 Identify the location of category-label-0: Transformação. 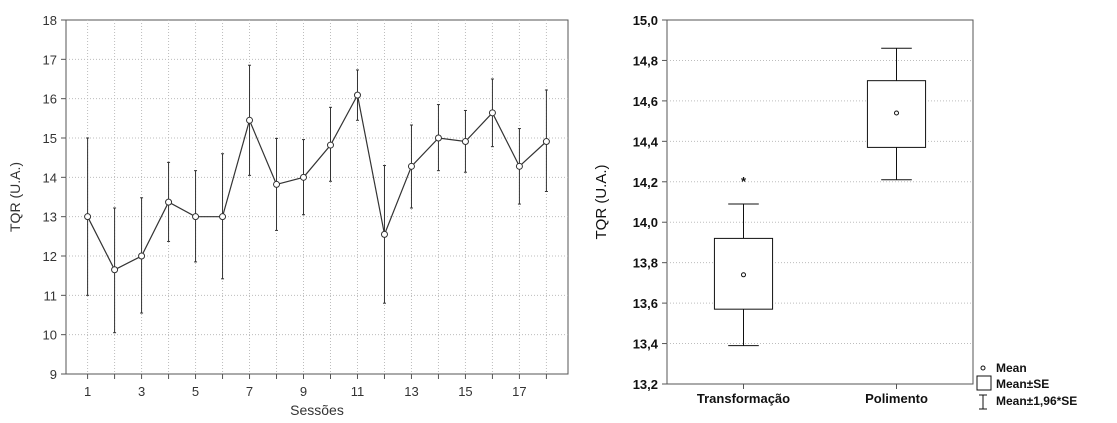
(743, 398).